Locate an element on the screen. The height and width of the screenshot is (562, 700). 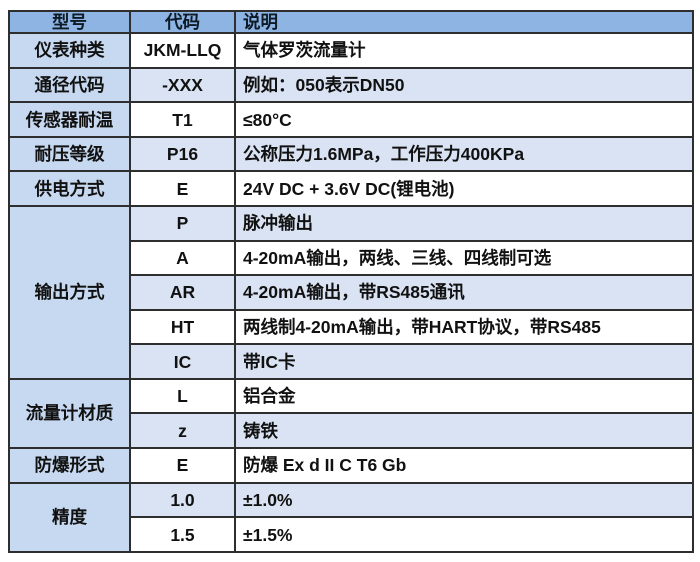
table-row: HT 两线制4-20mA输出，带HART协议，带RS485 is located at coordinates (351, 327).